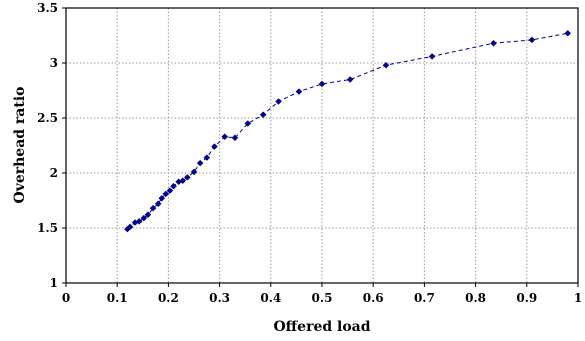 This screenshot has height=341, width=585. Describe the element at coordinates (321, 327) in the screenshot. I see `x-axis-label: Offered load` at that location.